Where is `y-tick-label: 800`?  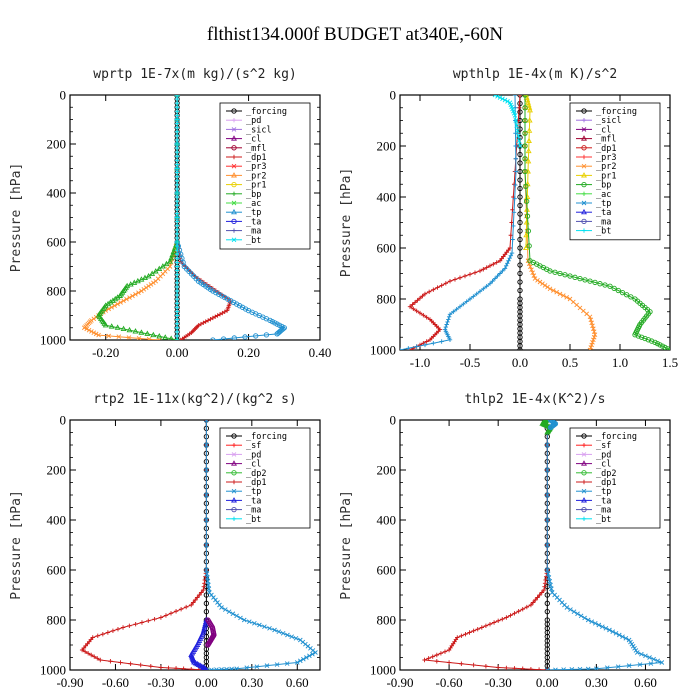
y-tick-label: 800 is located at coordinates (387, 299).